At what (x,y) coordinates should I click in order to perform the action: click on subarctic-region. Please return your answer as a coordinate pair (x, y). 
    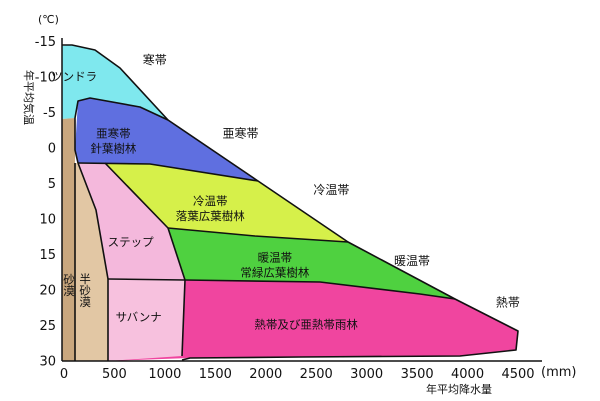
    Looking at the image, I should click on (166, 139).